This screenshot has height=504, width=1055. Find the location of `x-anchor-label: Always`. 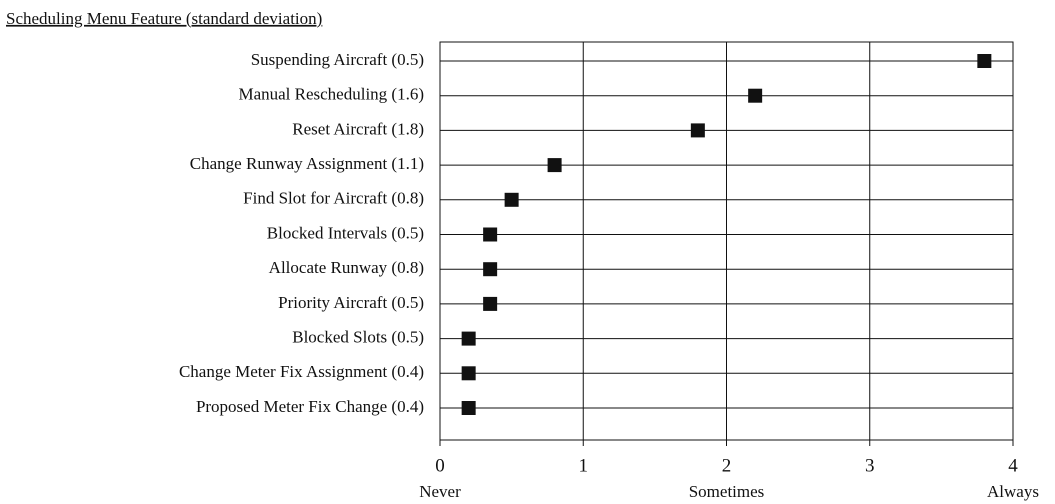

x-anchor-label: Always is located at coordinates (1013, 491).